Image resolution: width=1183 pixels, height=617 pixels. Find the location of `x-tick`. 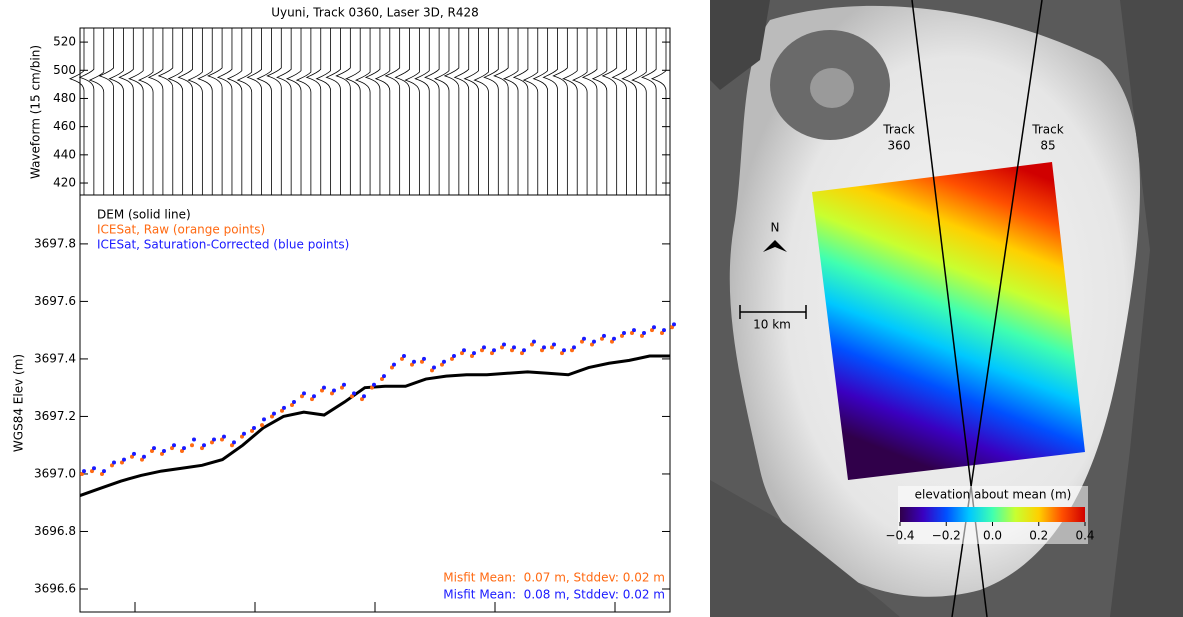

x-tick is located at coordinates (375, 607).